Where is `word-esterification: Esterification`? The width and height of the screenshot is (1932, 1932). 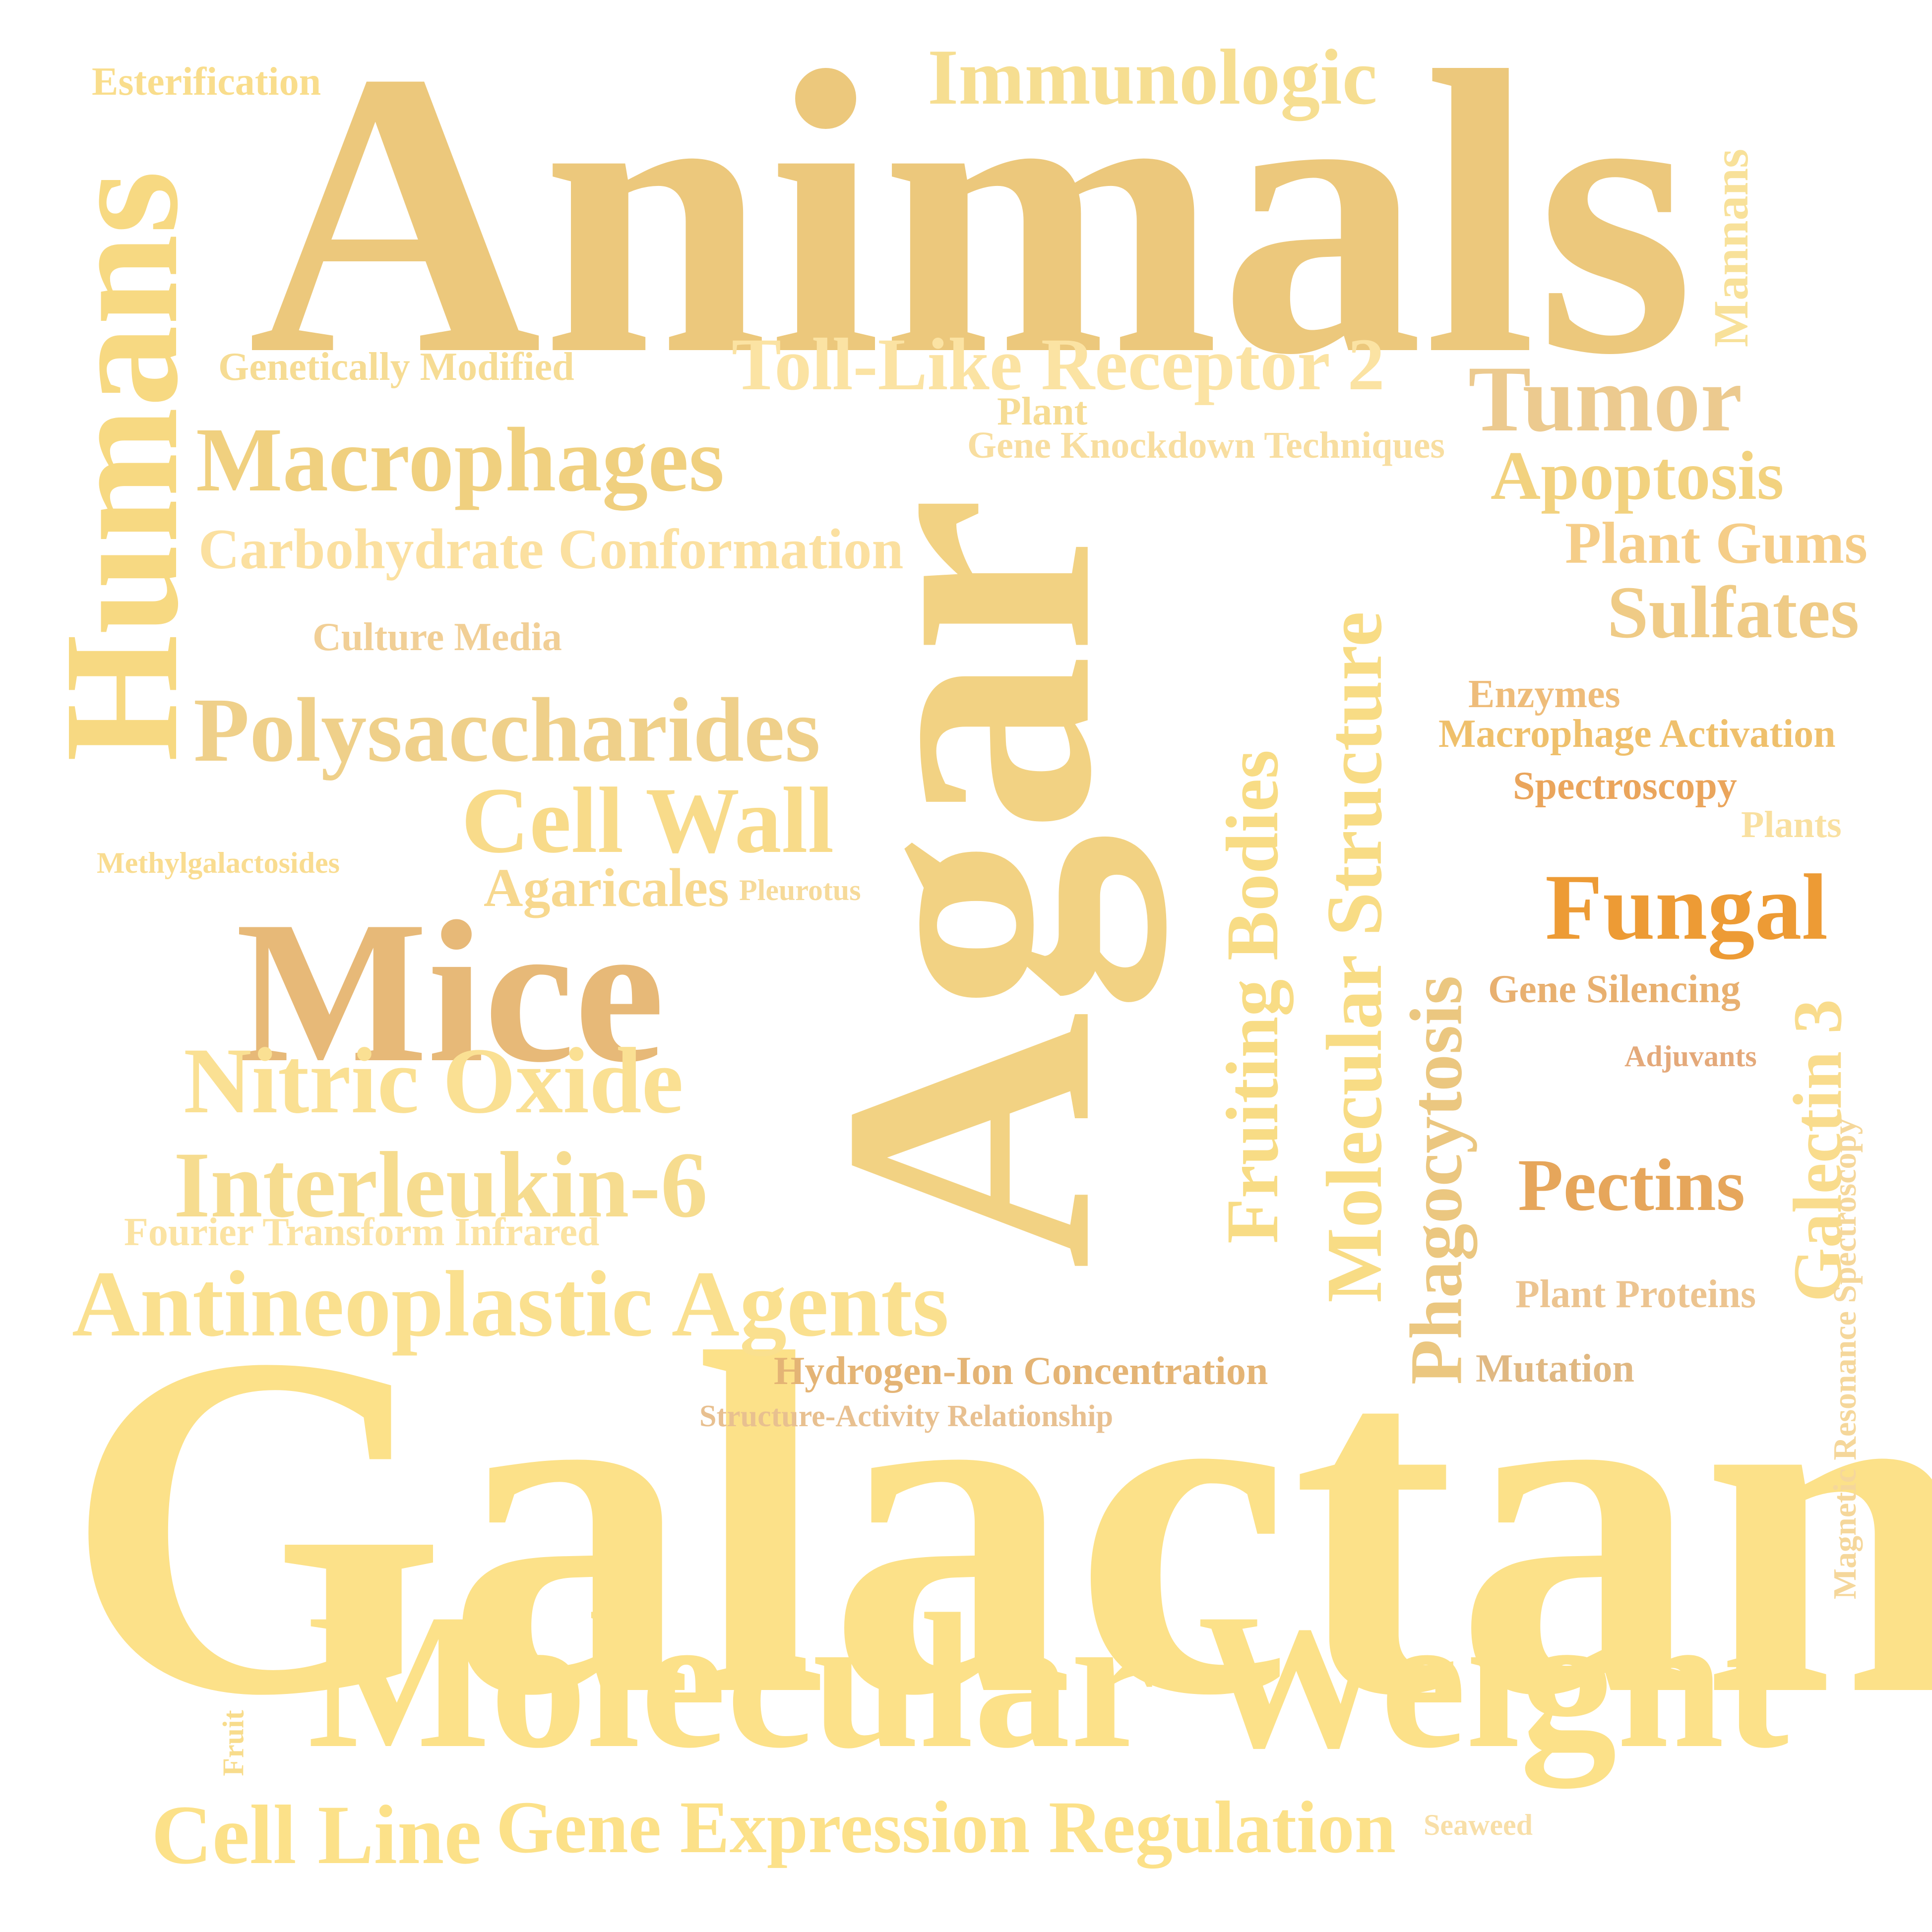 word-esterification: Esterification is located at coordinates (206, 82).